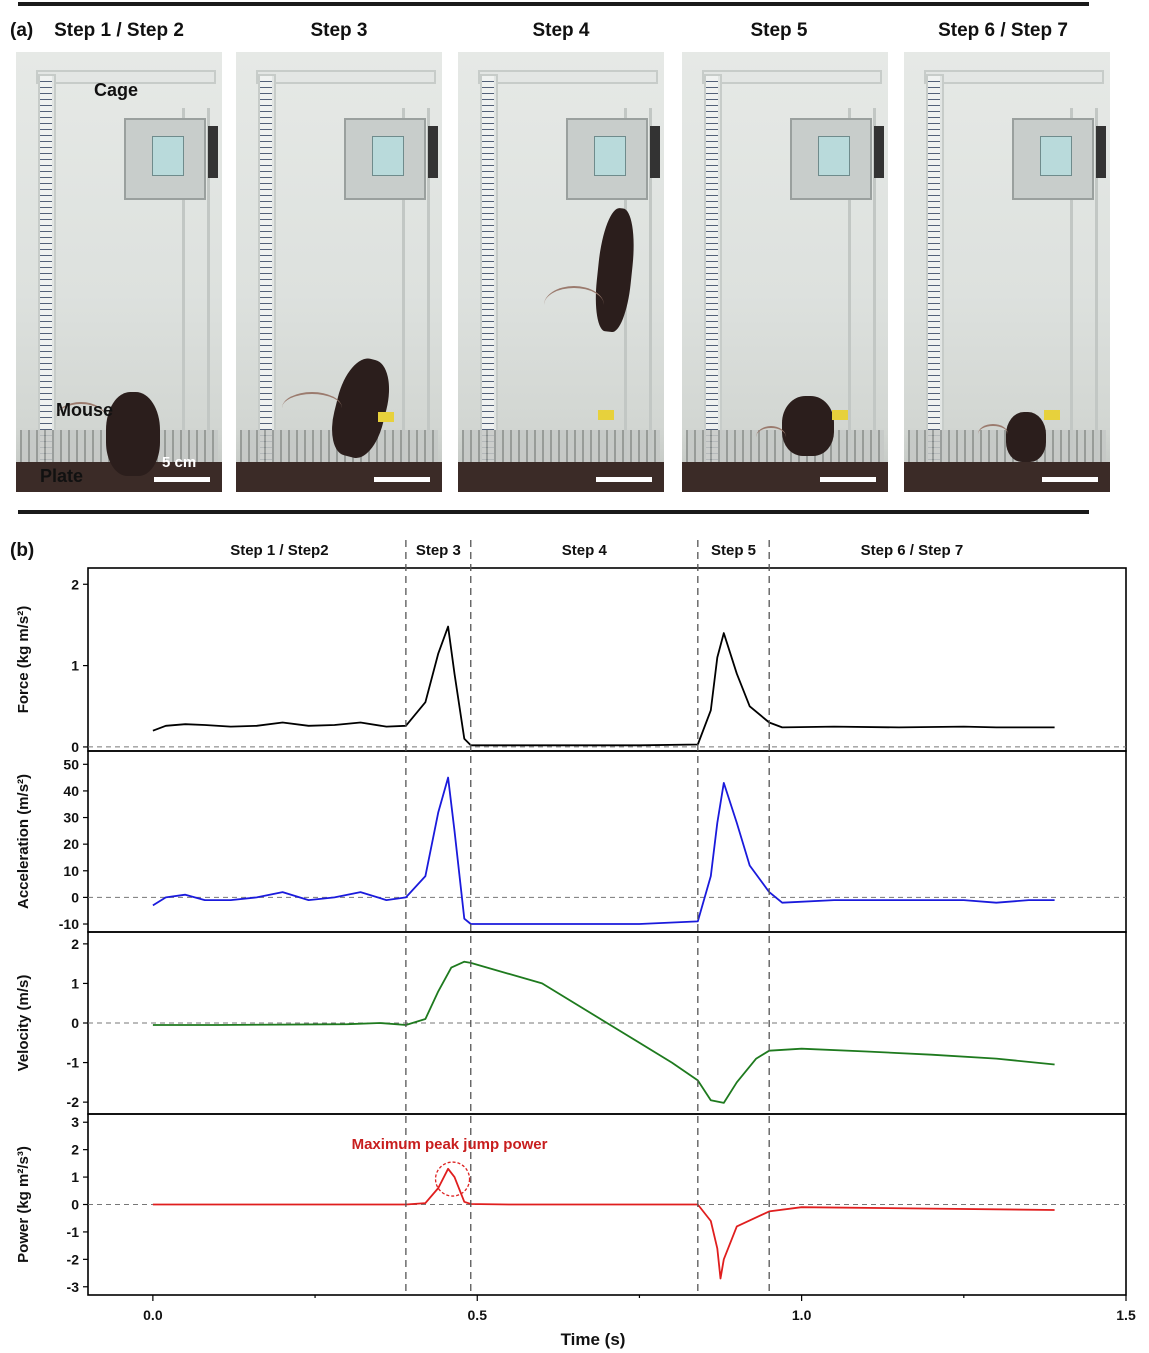  I want to click on mouse-label: Mouse, so click(85, 410).